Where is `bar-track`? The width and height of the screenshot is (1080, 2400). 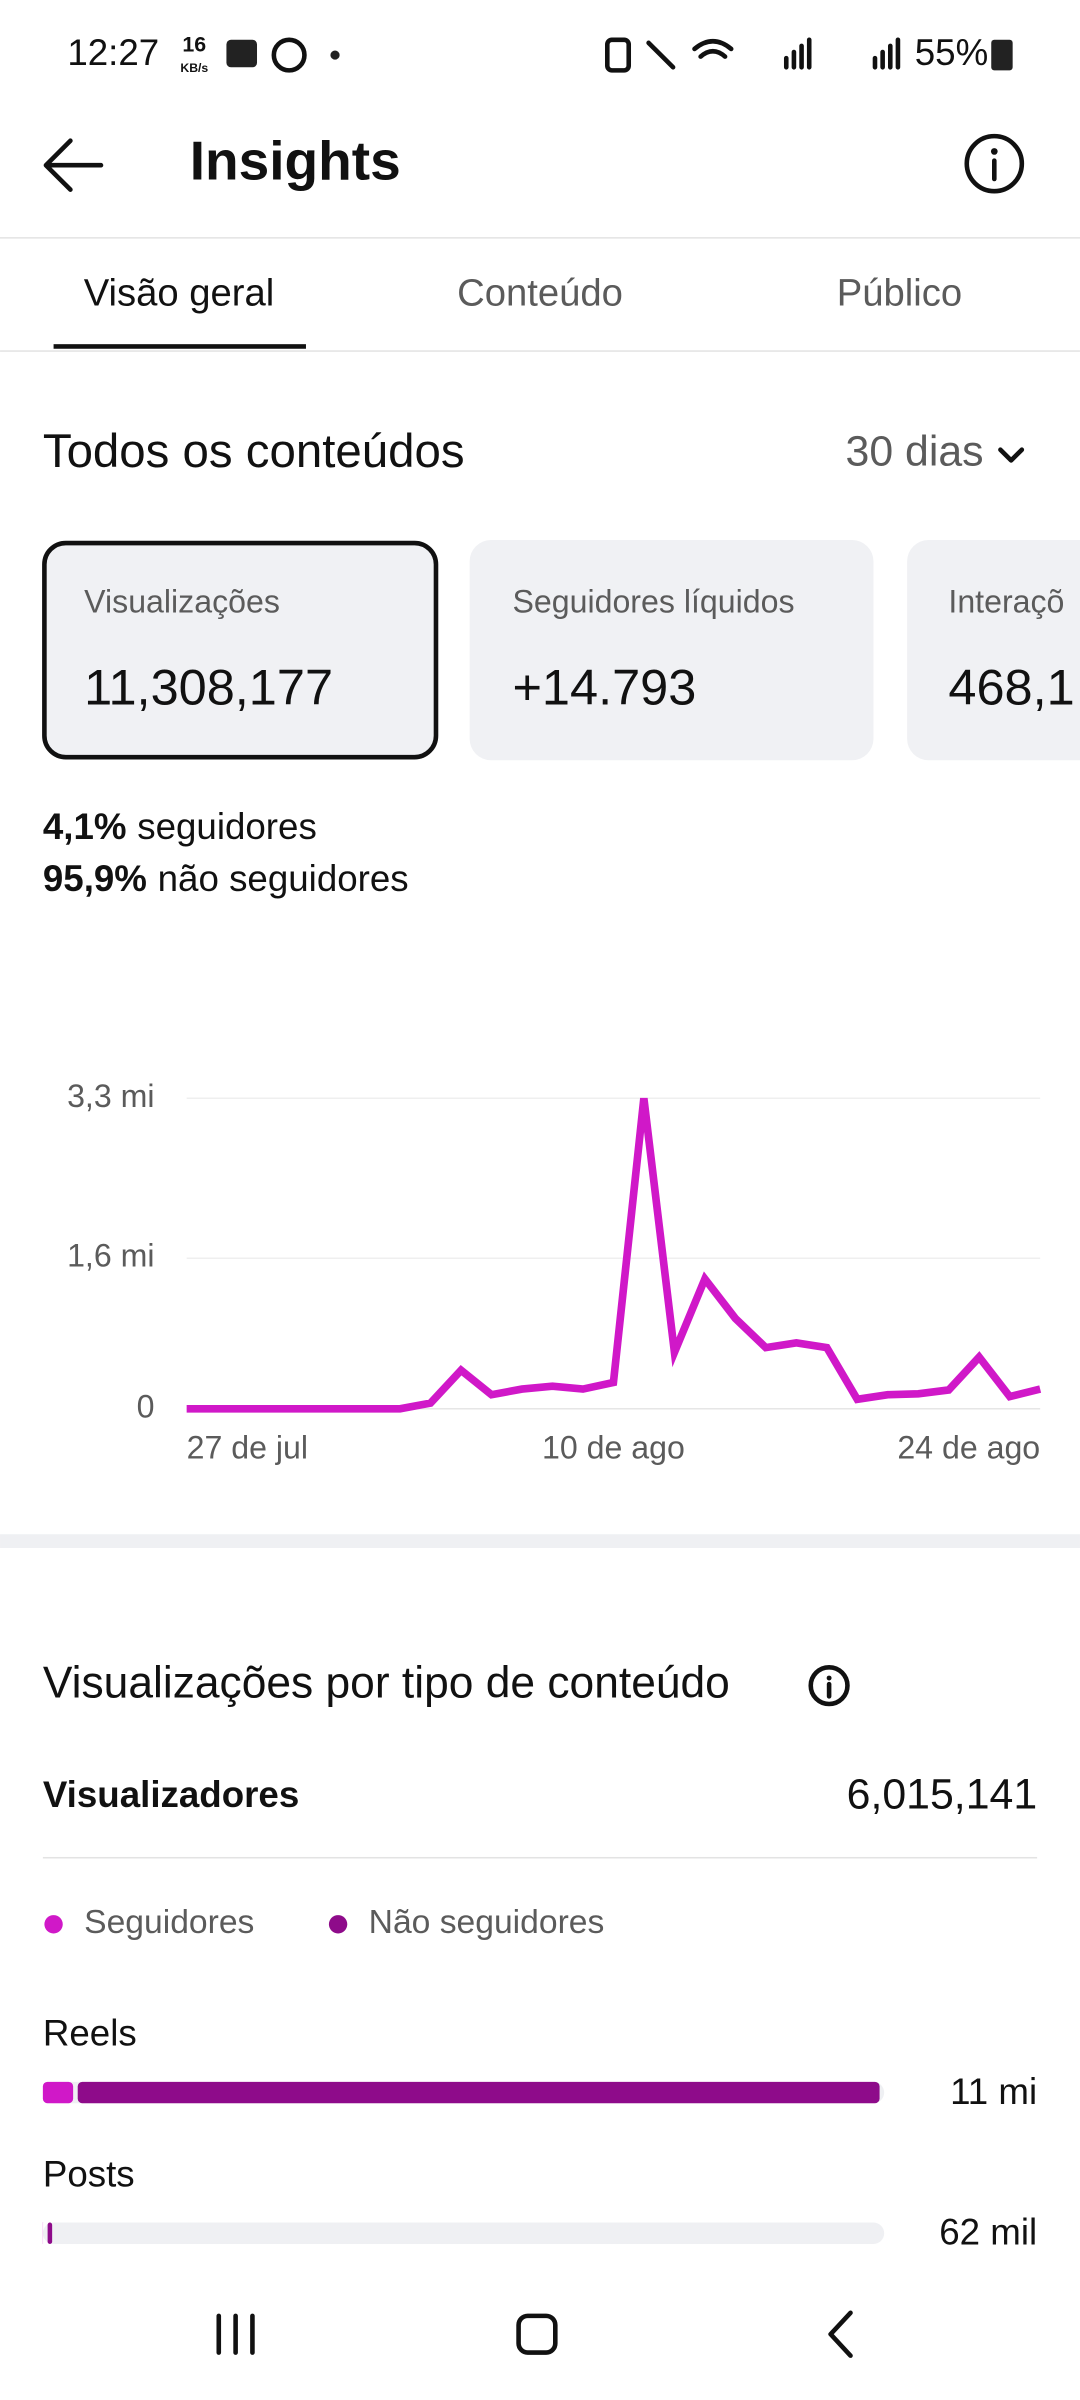
bar-track is located at coordinates (463, 2233).